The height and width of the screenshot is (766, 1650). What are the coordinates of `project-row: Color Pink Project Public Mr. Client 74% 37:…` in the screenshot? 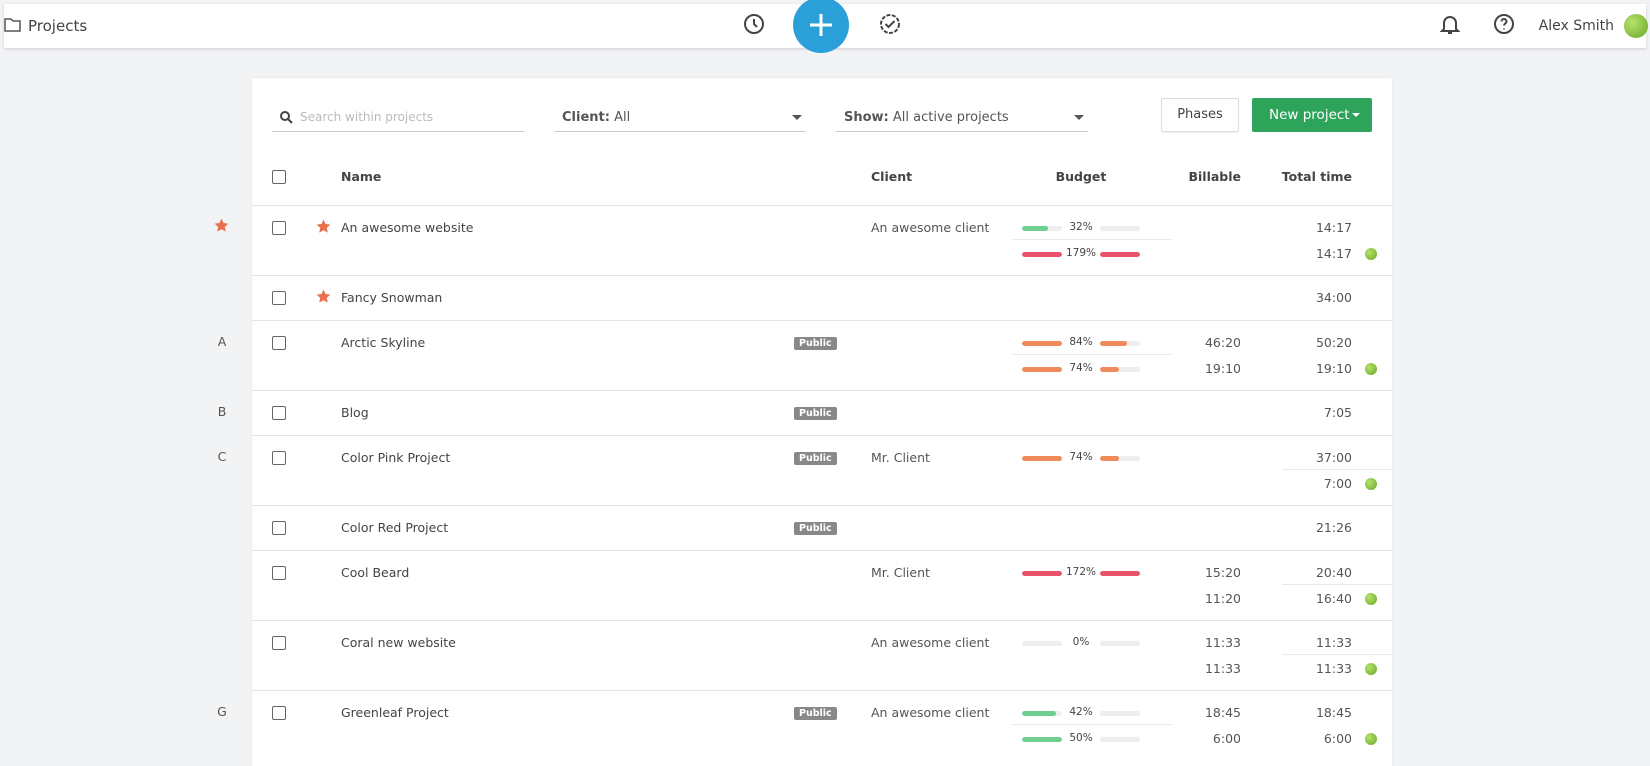 It's located at (822, 470).